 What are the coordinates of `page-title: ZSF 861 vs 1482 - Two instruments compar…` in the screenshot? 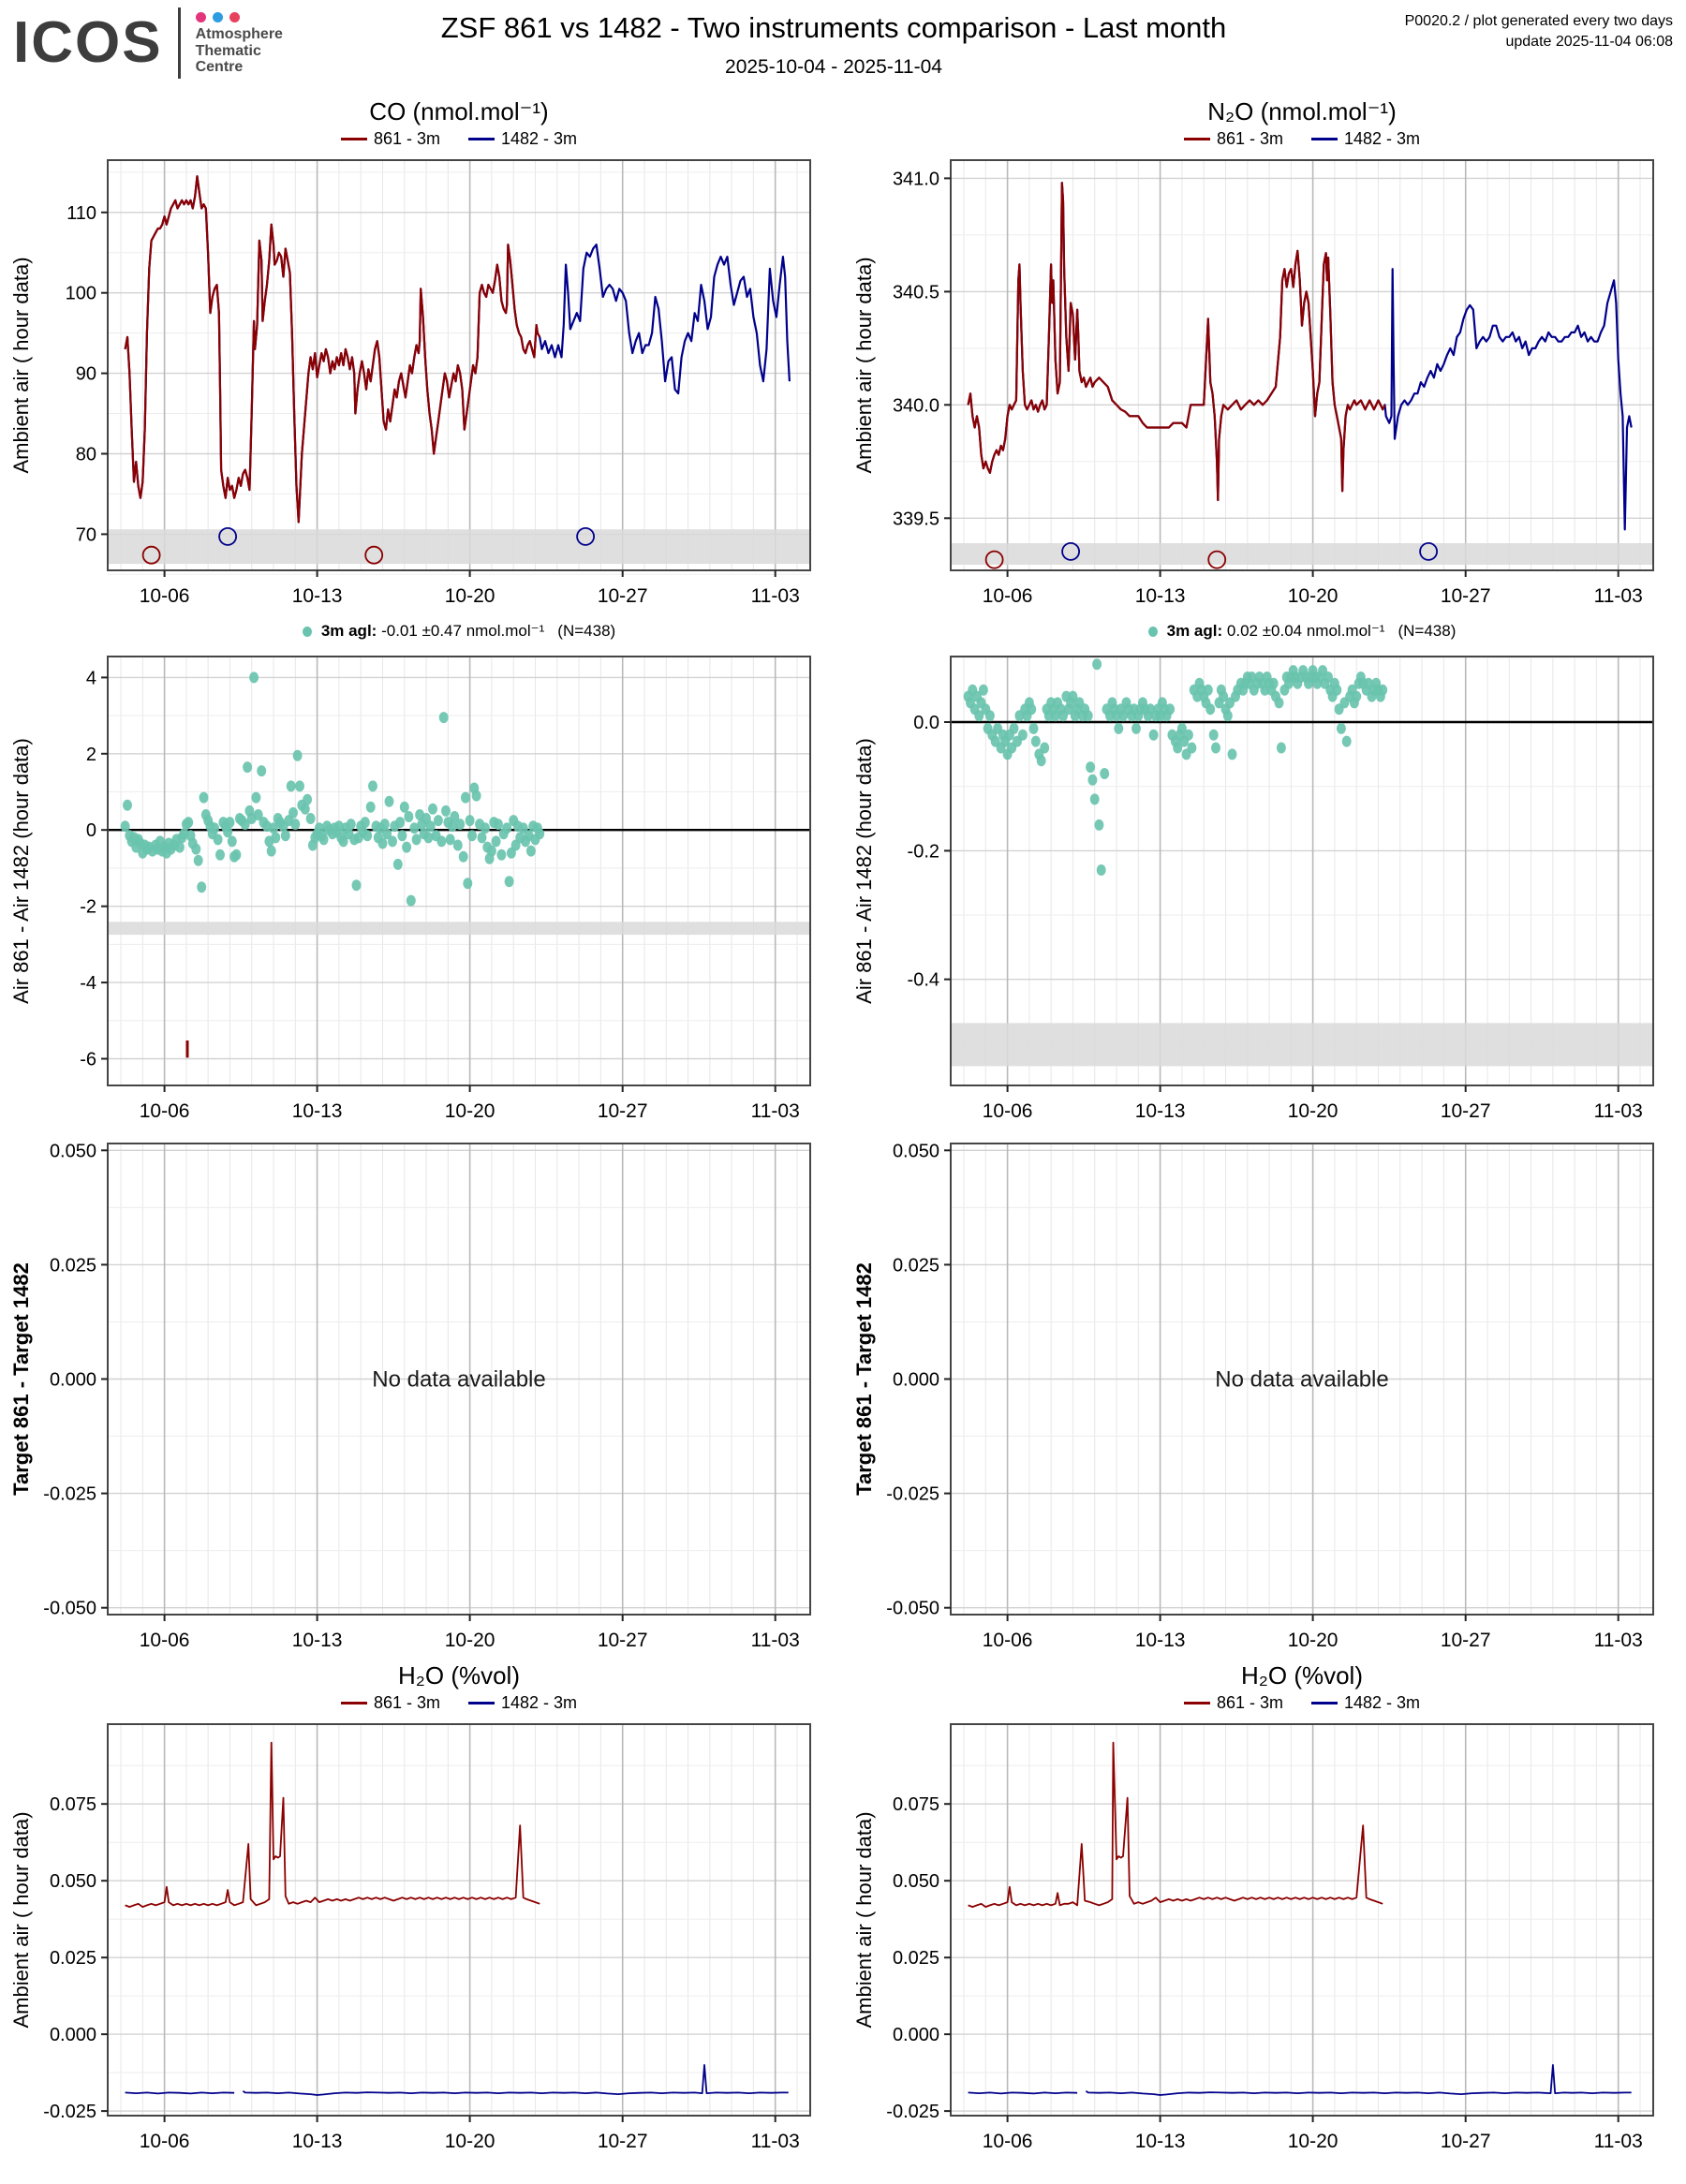 It's located at (833, 27).